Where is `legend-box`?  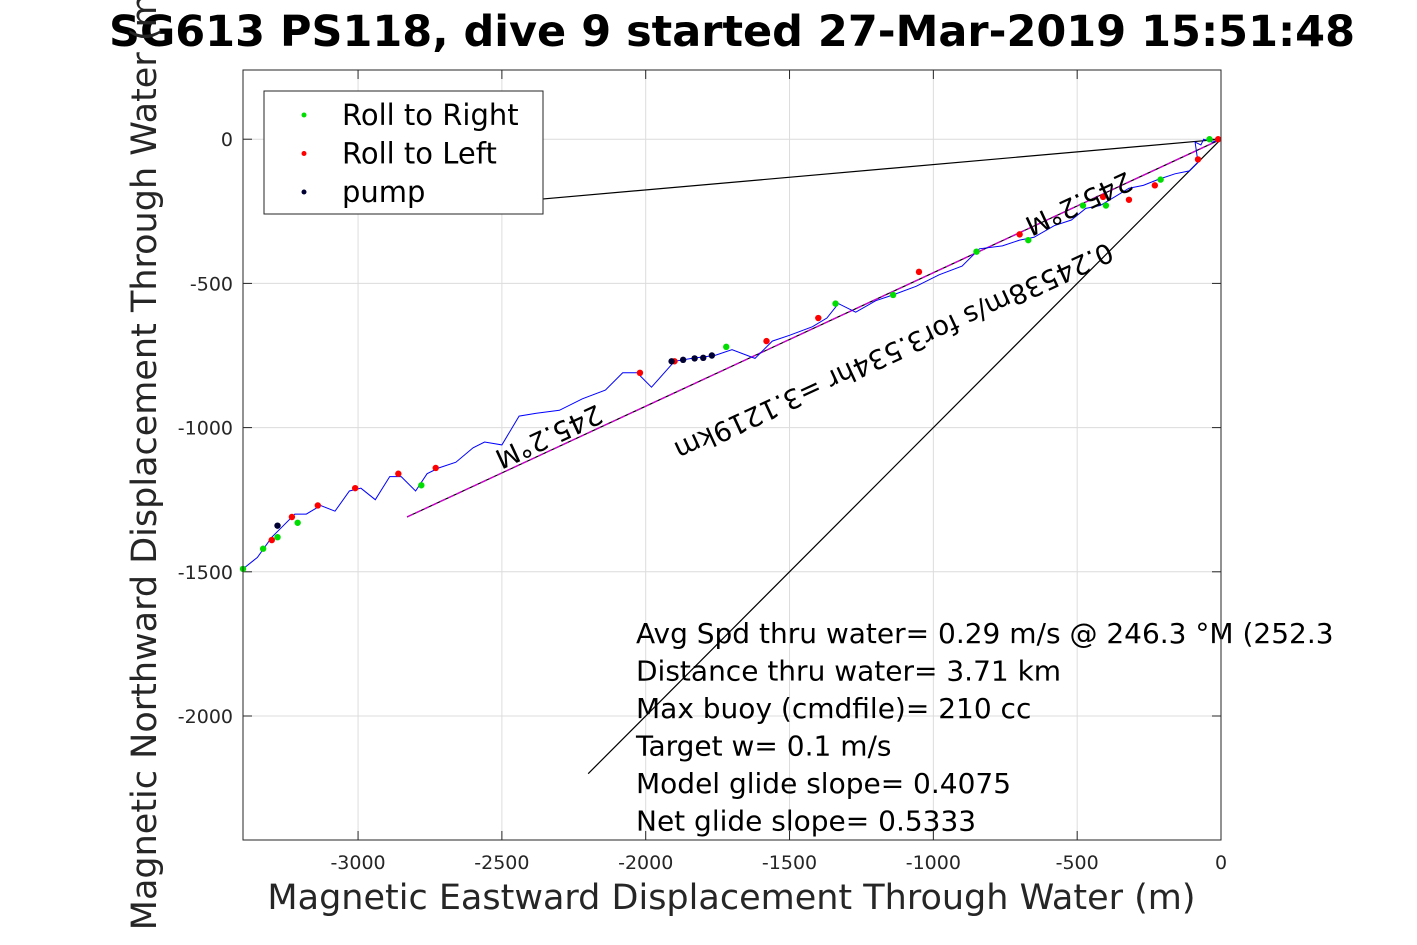
legend-box is located at coordinates (403, 152).